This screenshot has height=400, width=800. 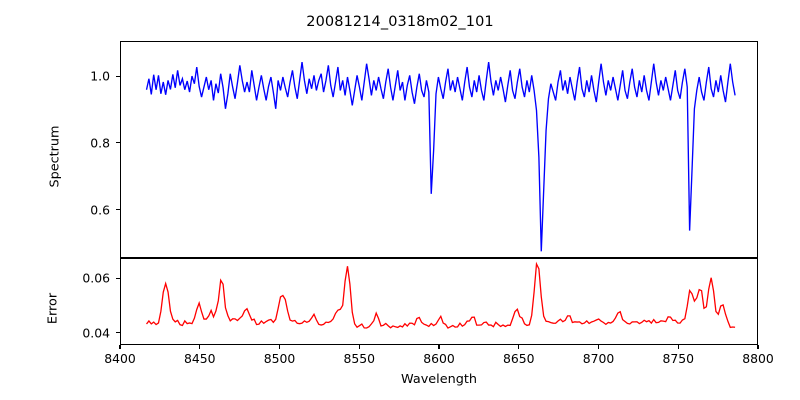 I want to click on spectrum-y-axis-label: Spectrum, so click(x=55, y=156).